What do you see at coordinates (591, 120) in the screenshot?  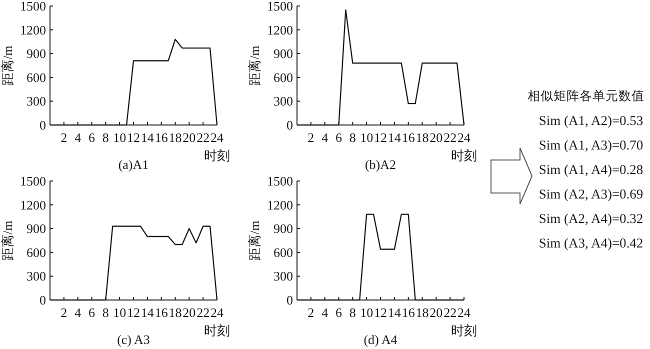 I see `text: Sim (A1, A2)=0.53` at bounding box center [591, 120].